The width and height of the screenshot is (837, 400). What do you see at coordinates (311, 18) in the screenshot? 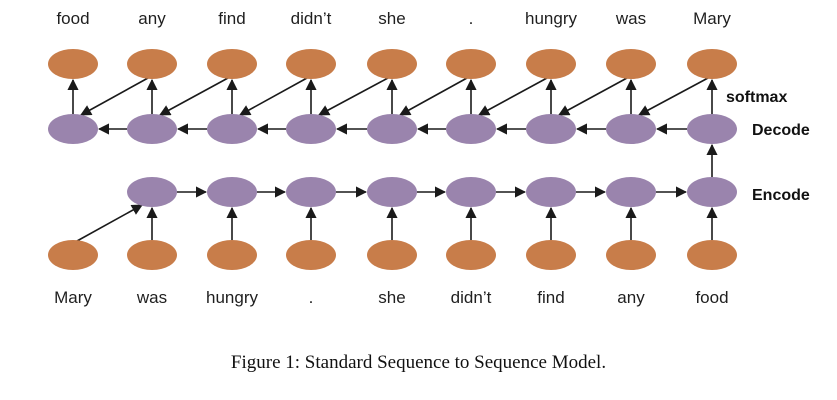
I see `output-word: didn’t` at bounding box center [311, 18].